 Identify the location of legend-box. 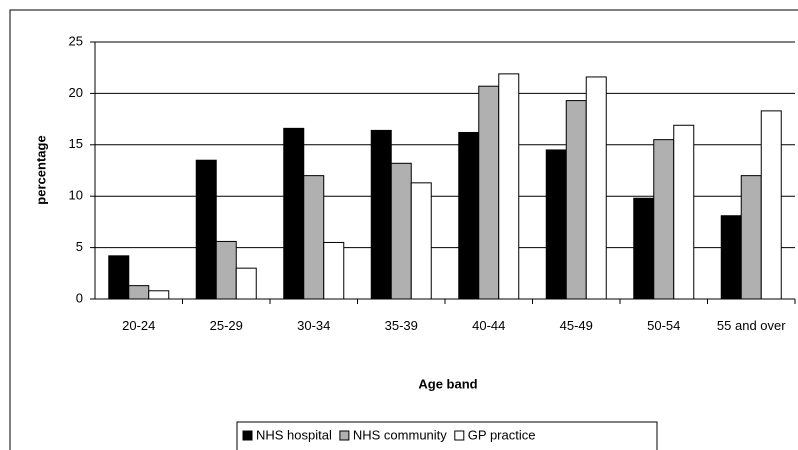
(447, 435).